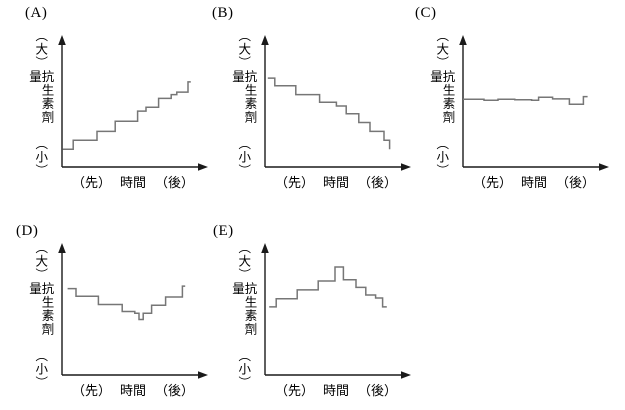  I want to click on panel-A-x-axis-label: （先） 時間 （後）, so click(133, 181).